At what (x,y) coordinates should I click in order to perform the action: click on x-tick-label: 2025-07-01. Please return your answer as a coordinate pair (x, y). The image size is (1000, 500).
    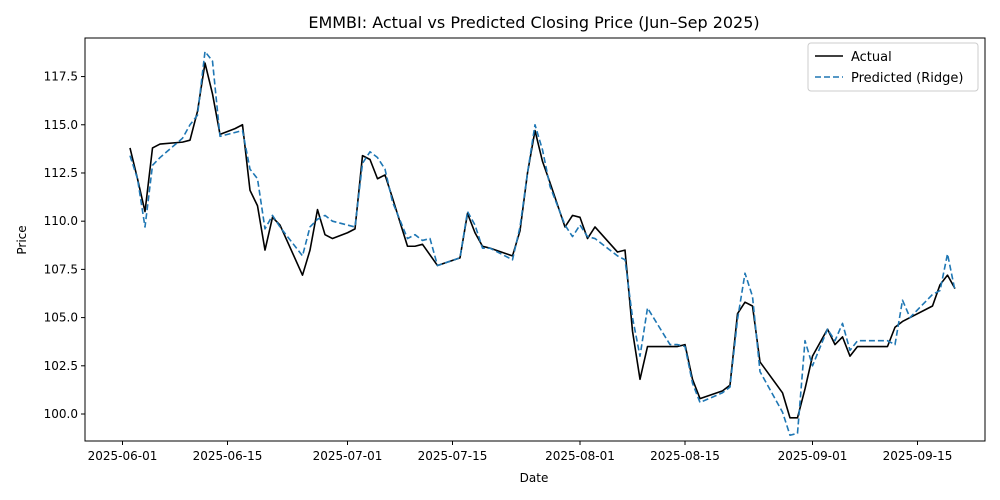
    Looking at the image, I should click on (348, 456).